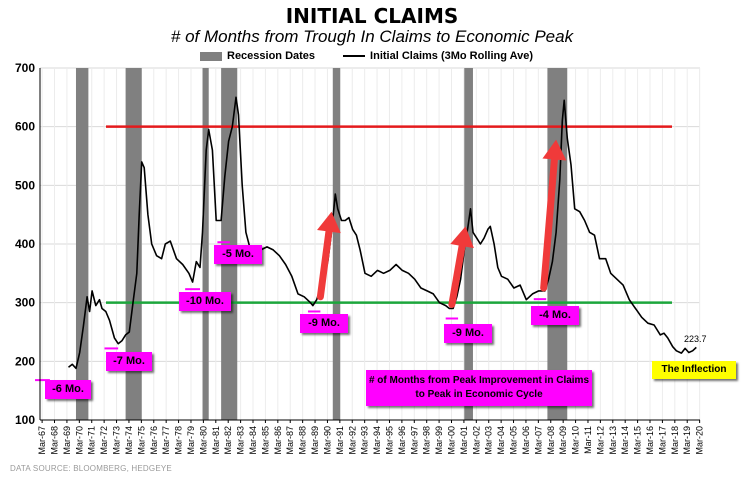 This screenshot has width=744, height=485. Describe the element at coordinates (166, 440) in the screenshot. I see `x-tick-label: Mar-77` at that location.